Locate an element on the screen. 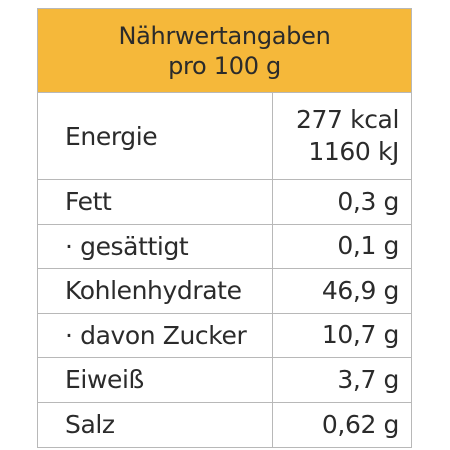 This screenshot has width=450, height=450. row-value: 46,9 g is located at coordinates (360, 290).